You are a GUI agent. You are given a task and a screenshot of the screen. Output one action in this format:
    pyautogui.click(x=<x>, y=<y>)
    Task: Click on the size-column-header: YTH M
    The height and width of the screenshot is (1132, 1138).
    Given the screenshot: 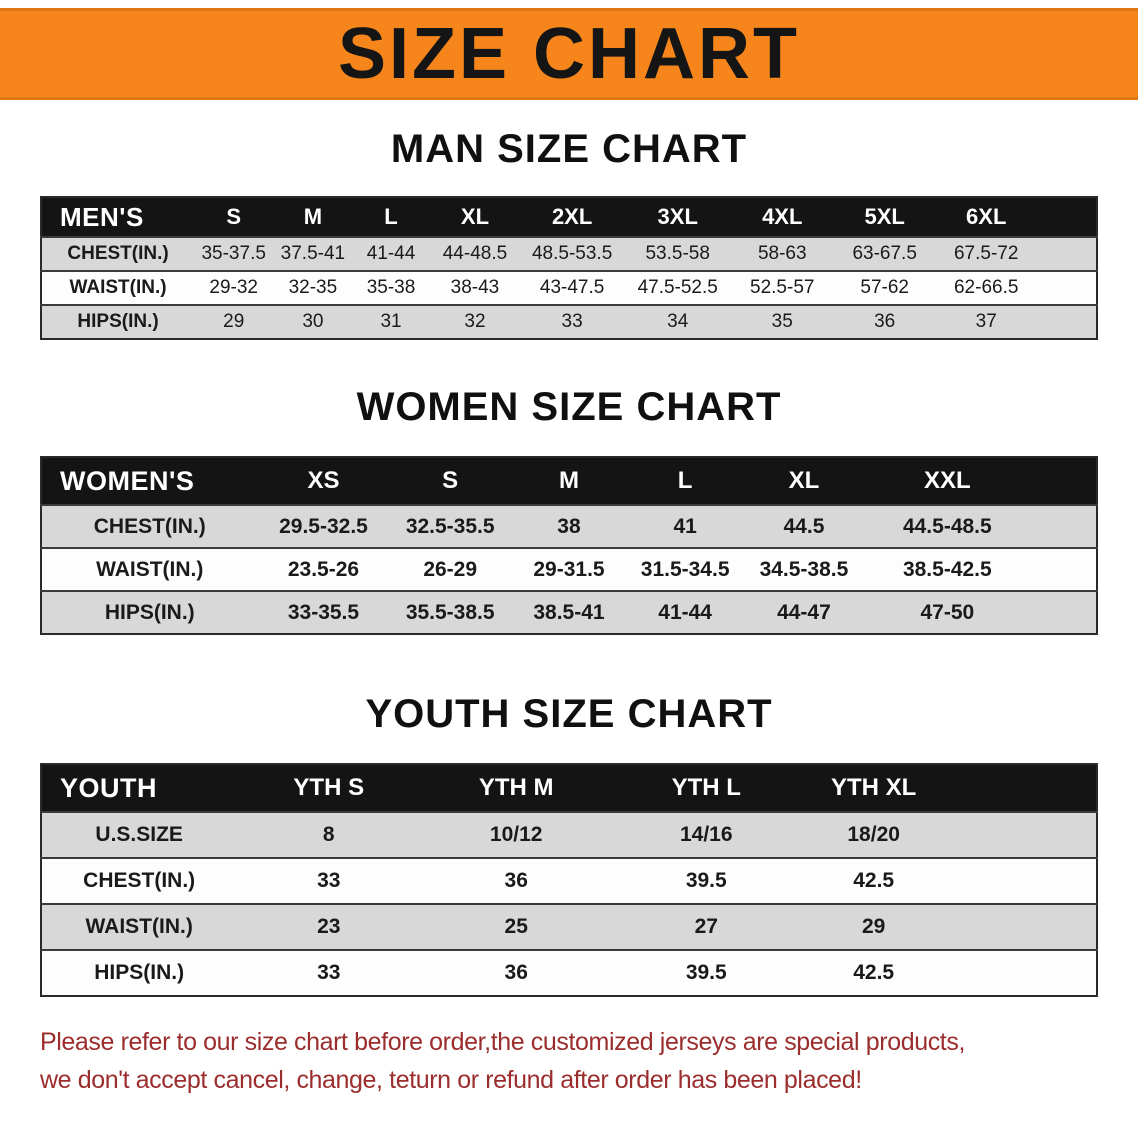 What is the action you would take?
    pyautogui.click(x=516, y=787)
    